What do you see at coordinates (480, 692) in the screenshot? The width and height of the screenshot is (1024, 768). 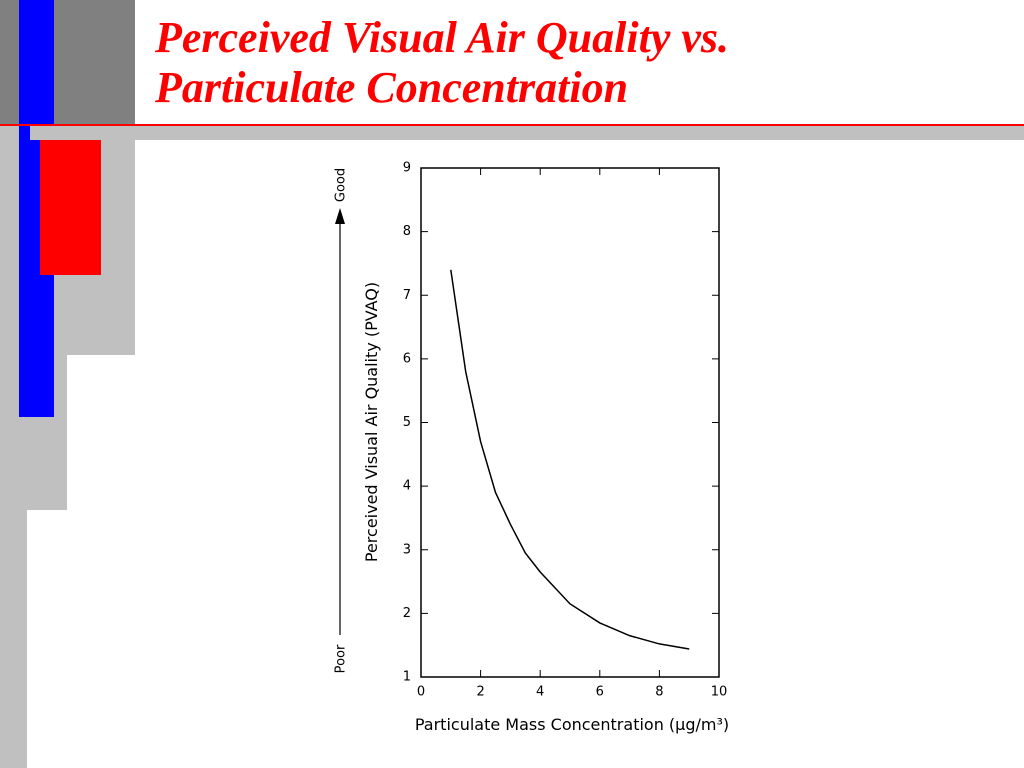 I see `x-tick-label: 2` at bounding box center [480, 692].